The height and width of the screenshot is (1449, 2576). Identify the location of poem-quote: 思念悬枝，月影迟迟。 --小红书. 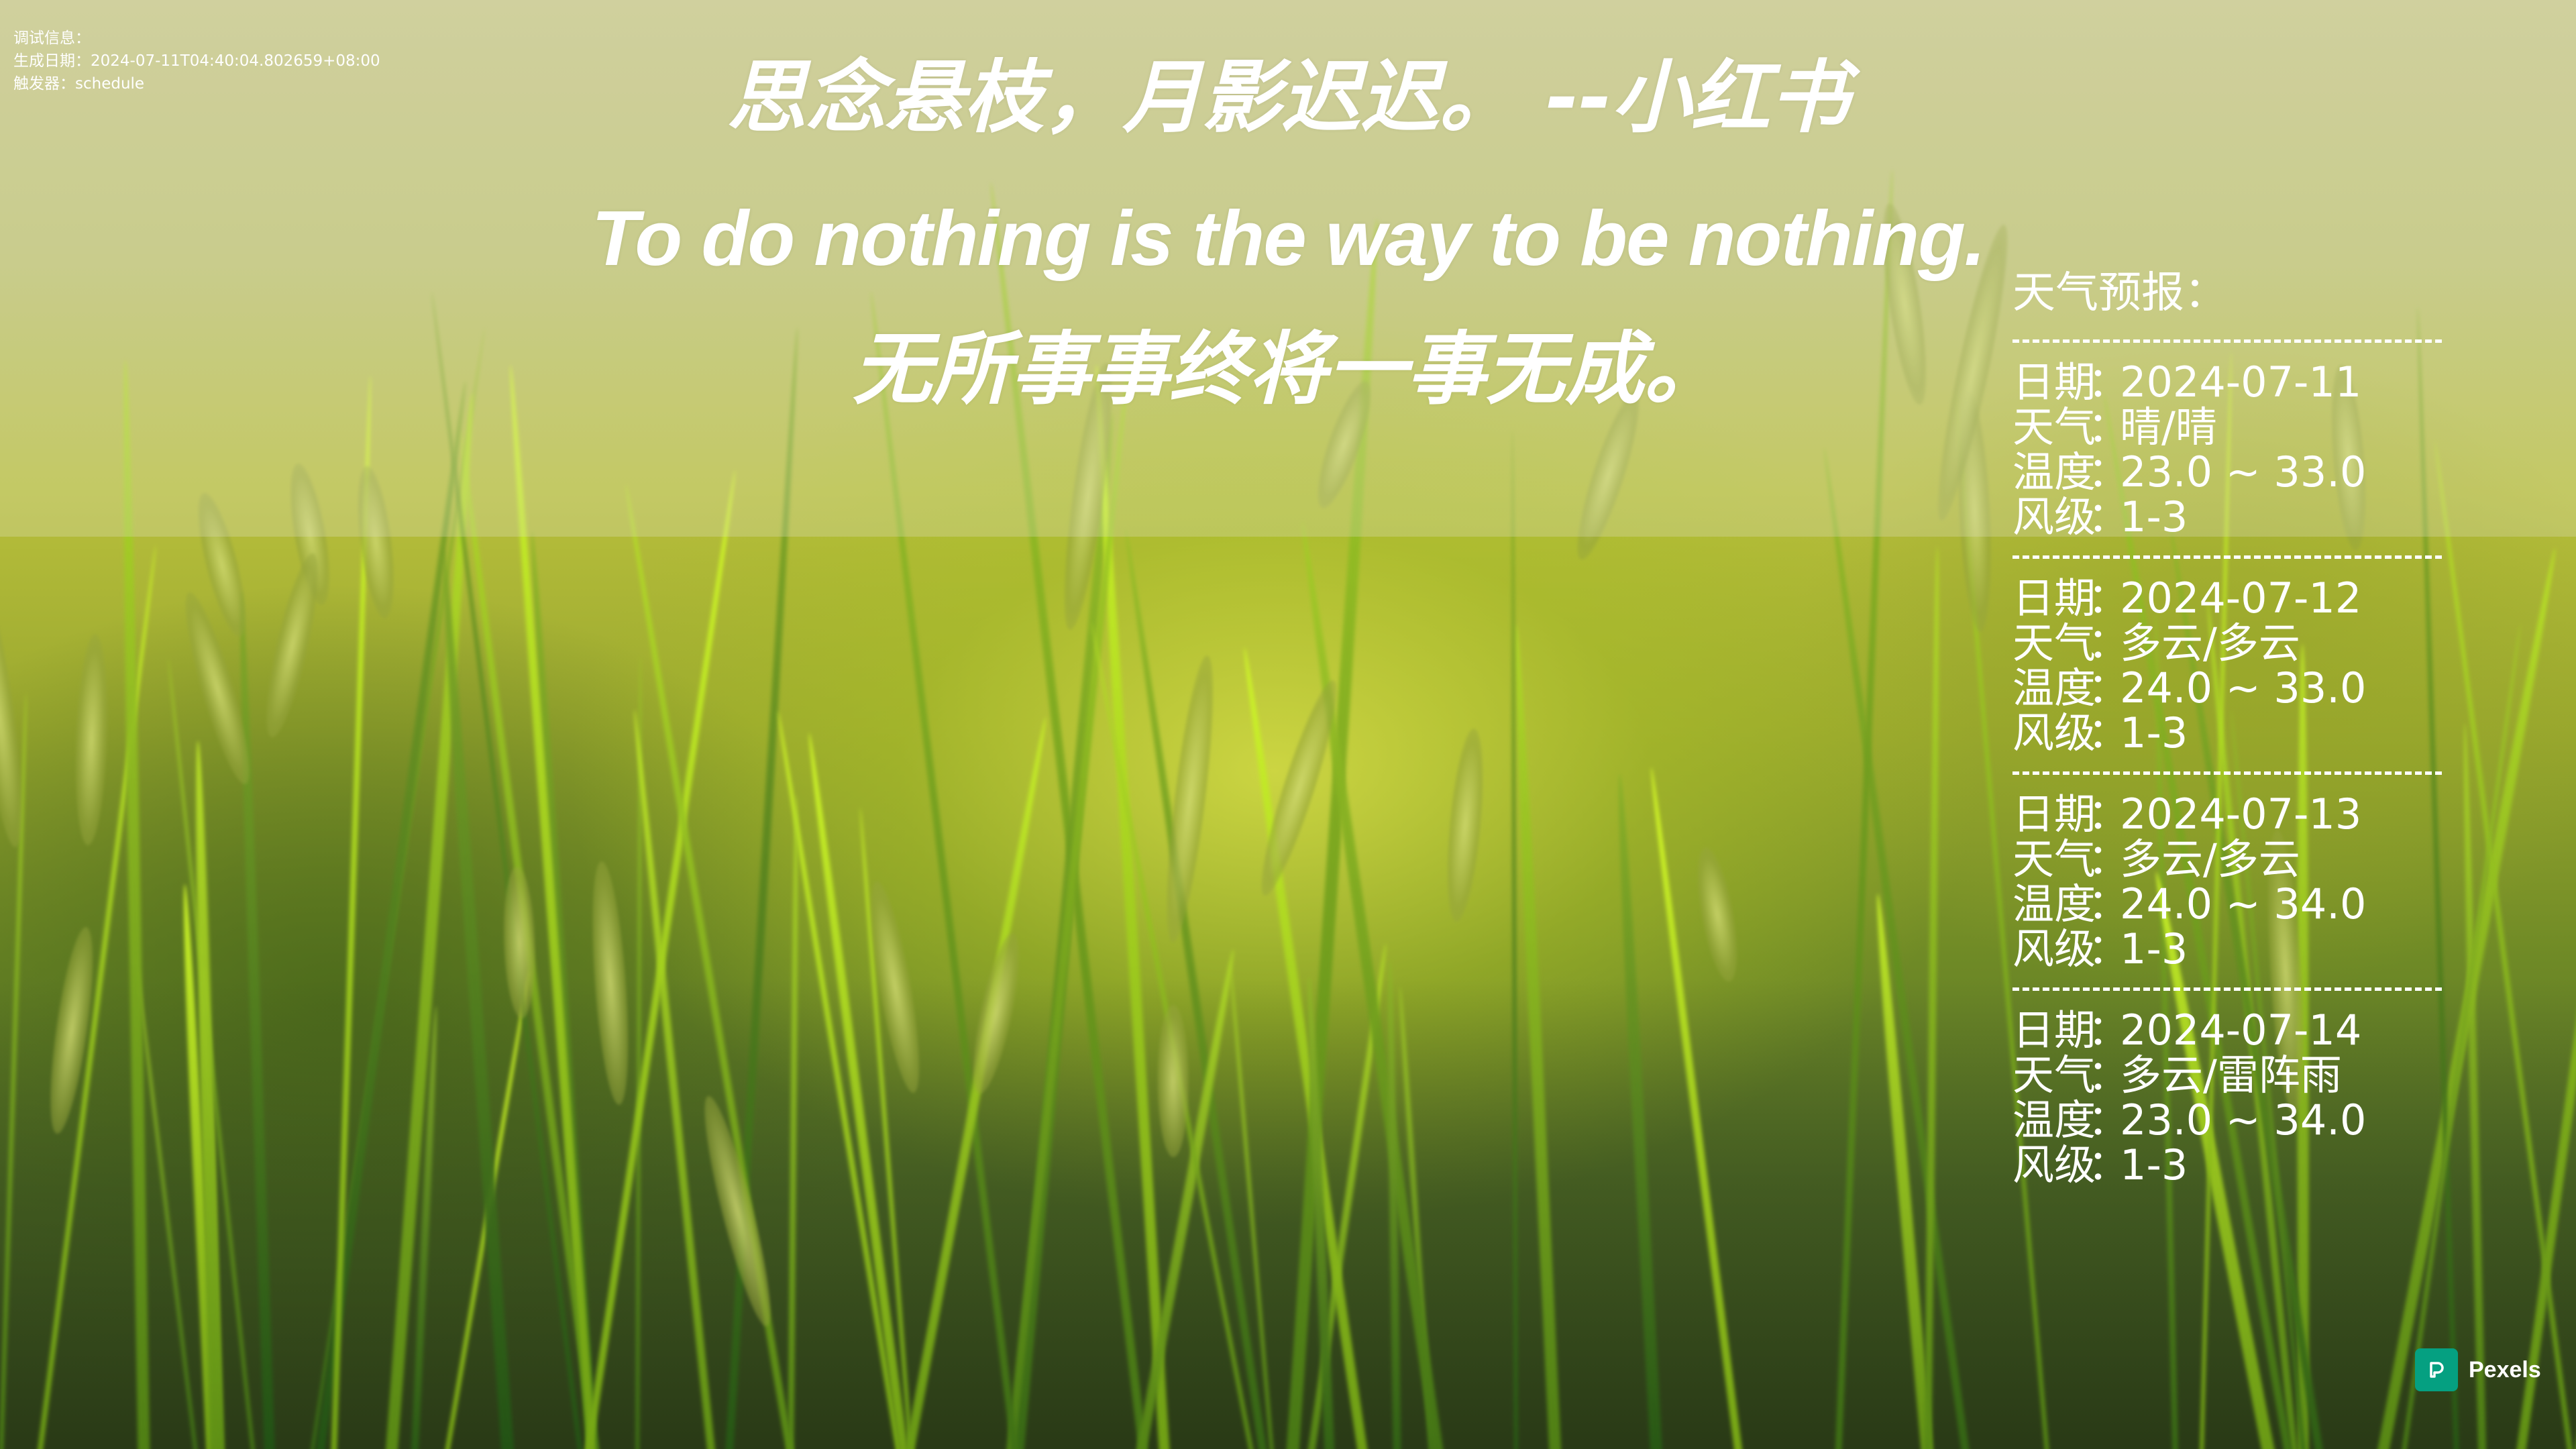
(1288, 97).